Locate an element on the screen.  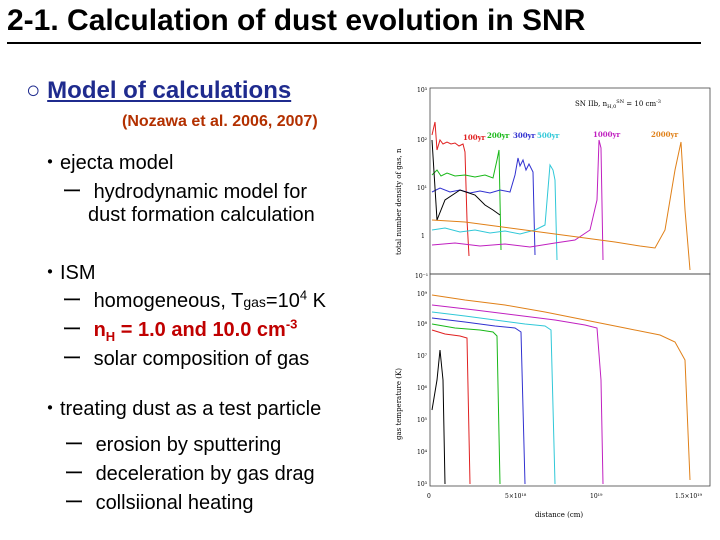
section-heading: ○ Model of calculations is located at coordinates (158, 91).